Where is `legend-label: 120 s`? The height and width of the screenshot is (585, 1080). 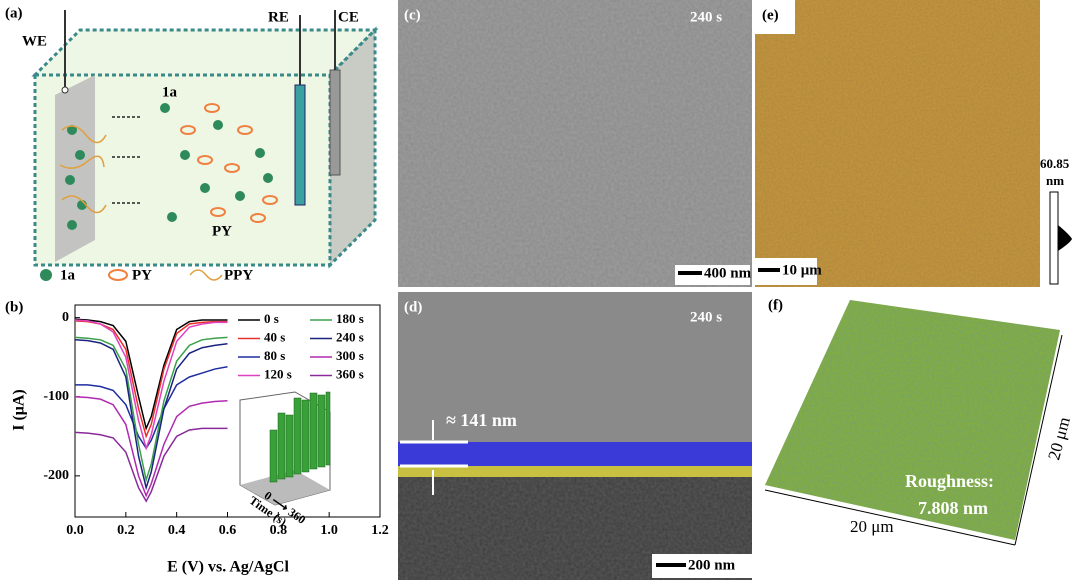 legend-label: 120 s is located at coordinates (278, 373).